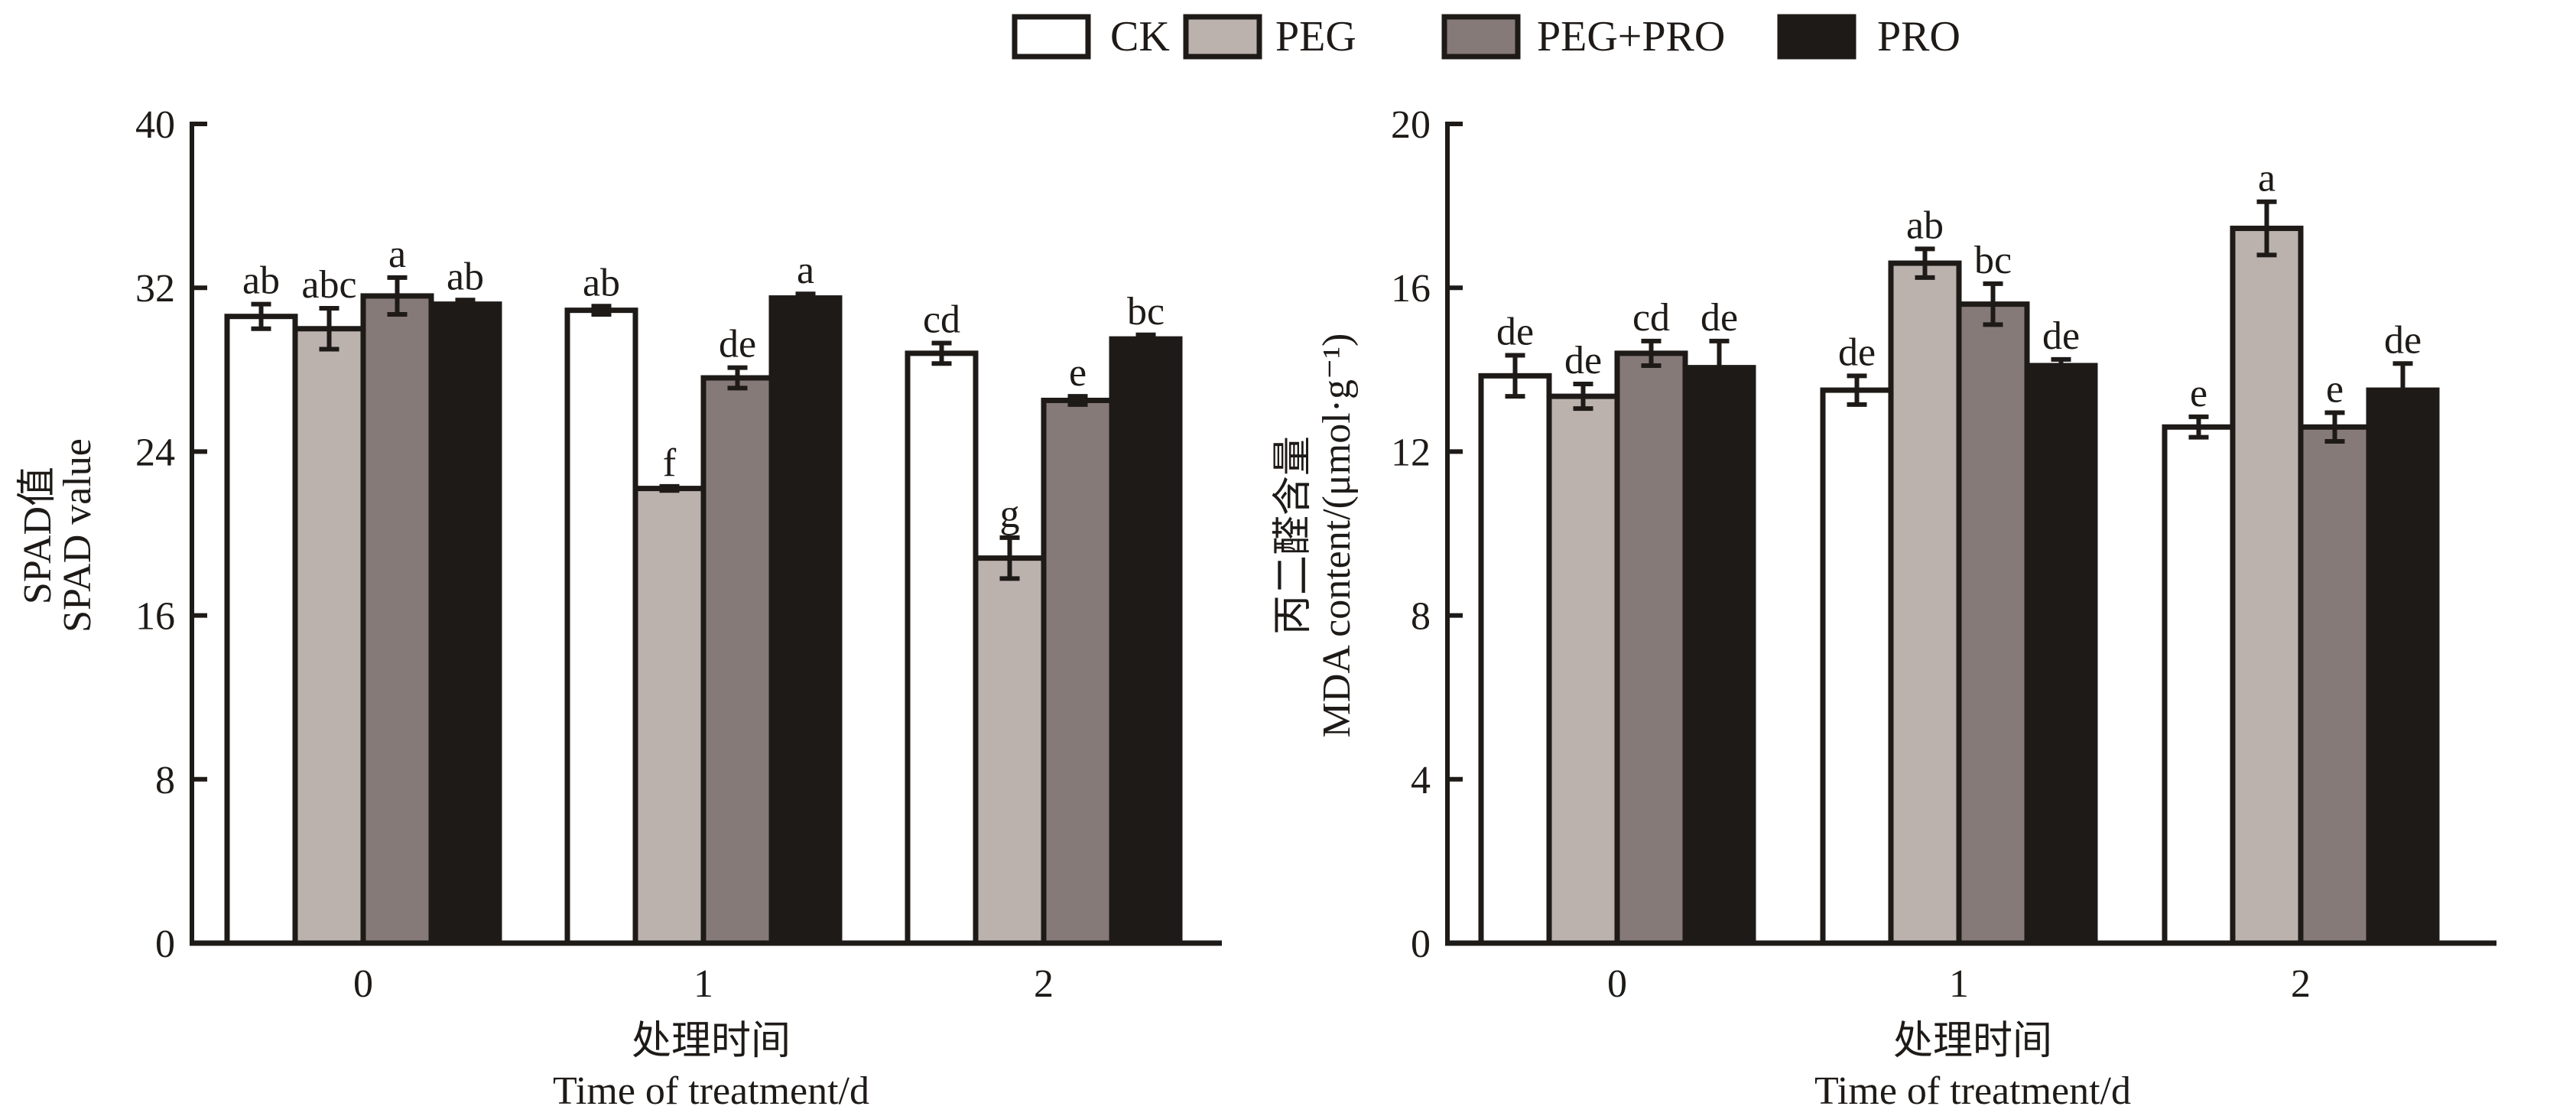 This screenshot has height=1116, width=2576. I want to click on y-axis-title-en: SPAD value, so click(78, 535).